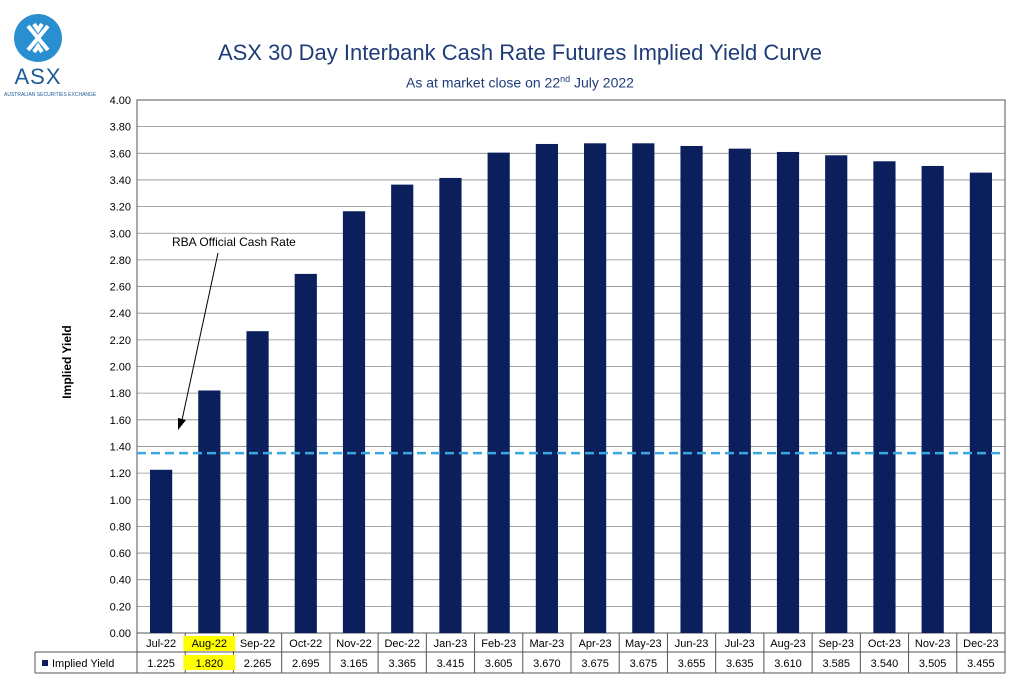 This screenshot has width=1024, height=686. What do you see at coordinates (50, 95) in the screenshot?
I see `logo-subtext: AUSTRALIAN SECURITIES EXCHANGE` at bounding box center [50, 95].